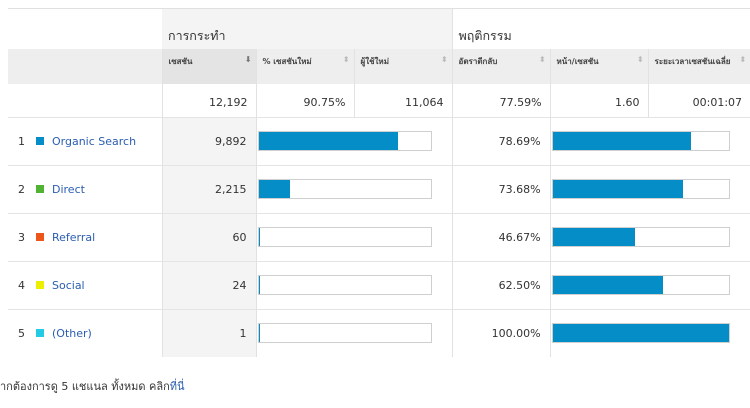 Image resolution: width=750 pixels, height=408 pixels. What do you see at coordinates (424, 102) in the screenshot?
I see `total-new-users-value: 11,064` at bounding box center [424, 102].